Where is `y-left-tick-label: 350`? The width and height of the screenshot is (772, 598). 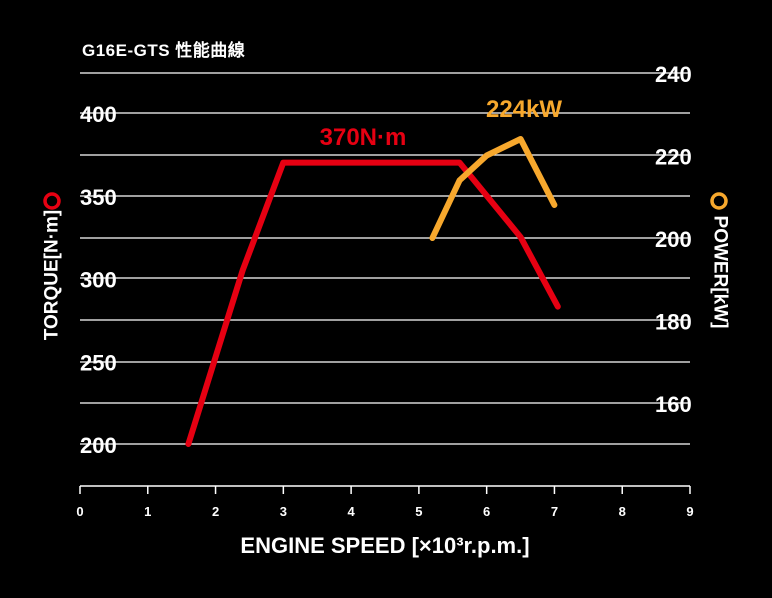
y-left-tick-label: 350 is located at coordinates (98, 197).